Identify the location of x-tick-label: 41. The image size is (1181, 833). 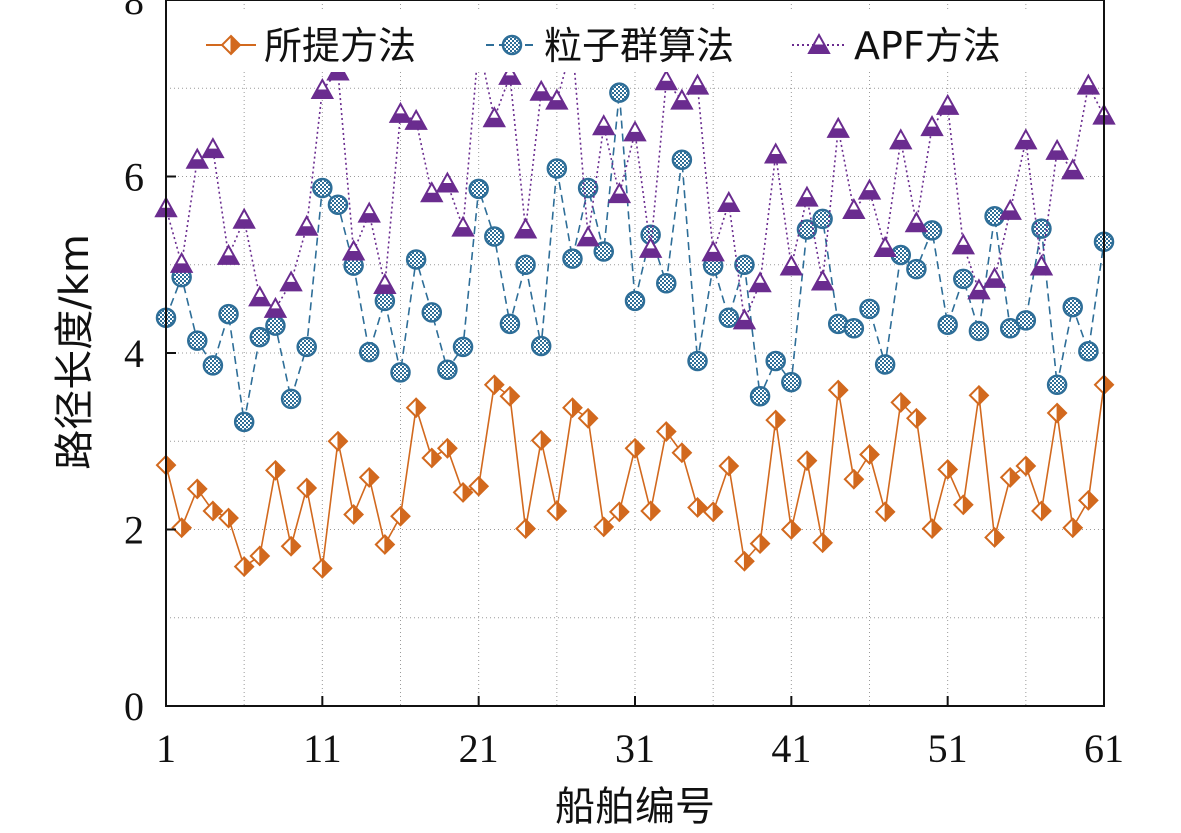
(791, 748).